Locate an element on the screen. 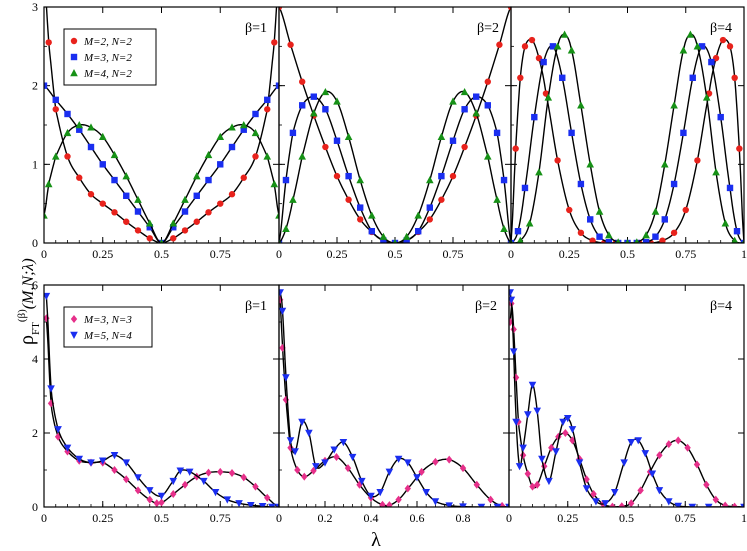 This screenshot has height=551, width=747. x-tick-label: 0.75 is located at coordinates (220, 254).